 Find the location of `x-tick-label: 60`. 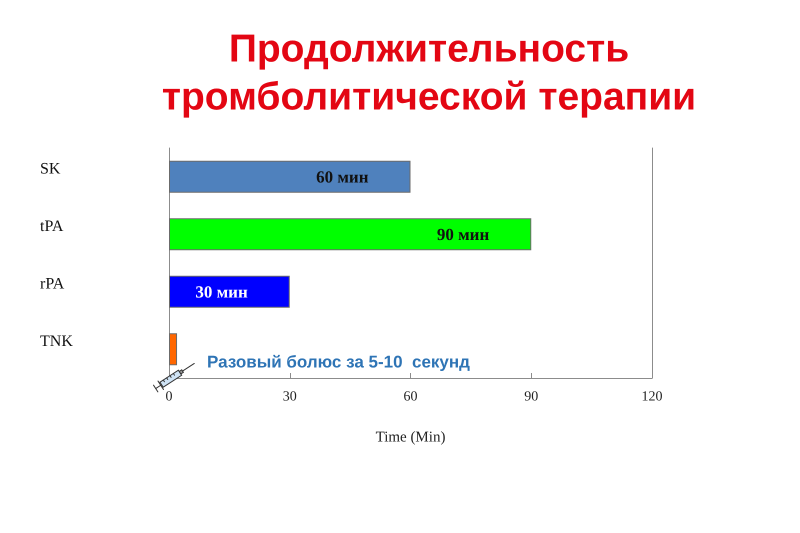

x-tick-label: 60 is located at coordinates (411, 397).